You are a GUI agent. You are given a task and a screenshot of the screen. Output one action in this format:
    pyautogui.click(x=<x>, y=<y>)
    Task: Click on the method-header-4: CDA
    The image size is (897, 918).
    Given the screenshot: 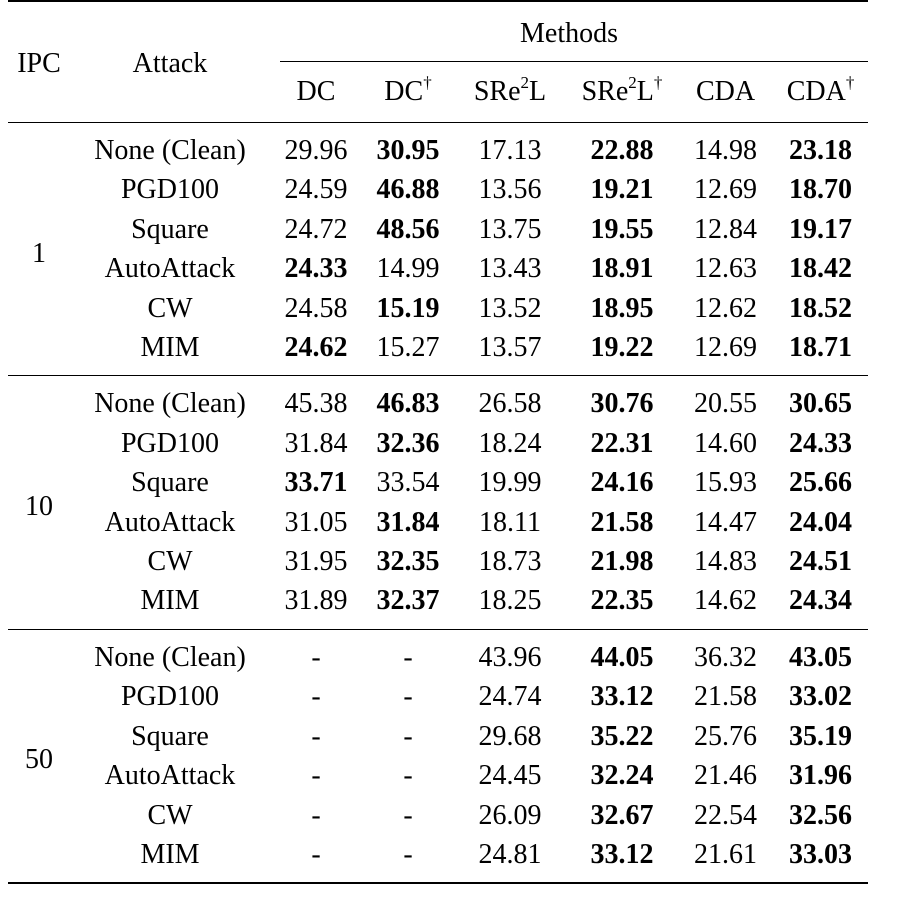 What is the action you would take?
    pyautogui.click(x=725, y=92)
    